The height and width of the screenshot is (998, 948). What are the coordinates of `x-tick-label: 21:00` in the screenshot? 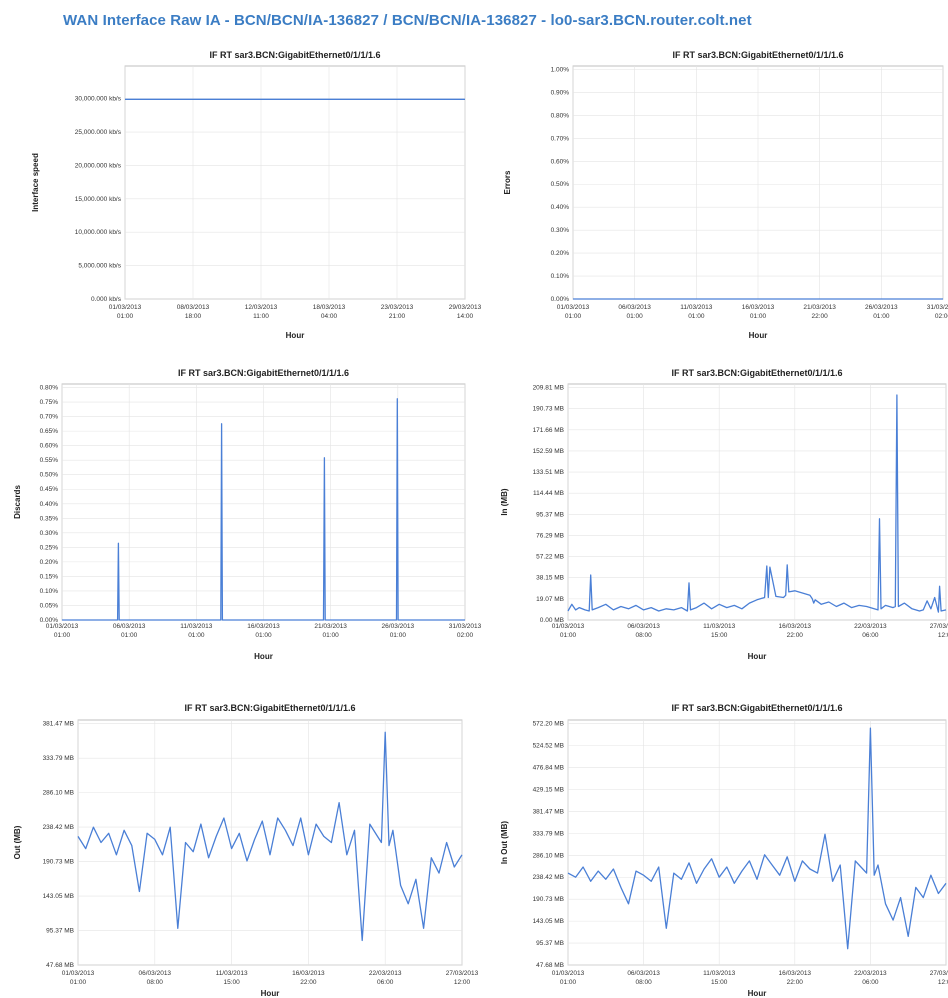 It's located at (397, 316).